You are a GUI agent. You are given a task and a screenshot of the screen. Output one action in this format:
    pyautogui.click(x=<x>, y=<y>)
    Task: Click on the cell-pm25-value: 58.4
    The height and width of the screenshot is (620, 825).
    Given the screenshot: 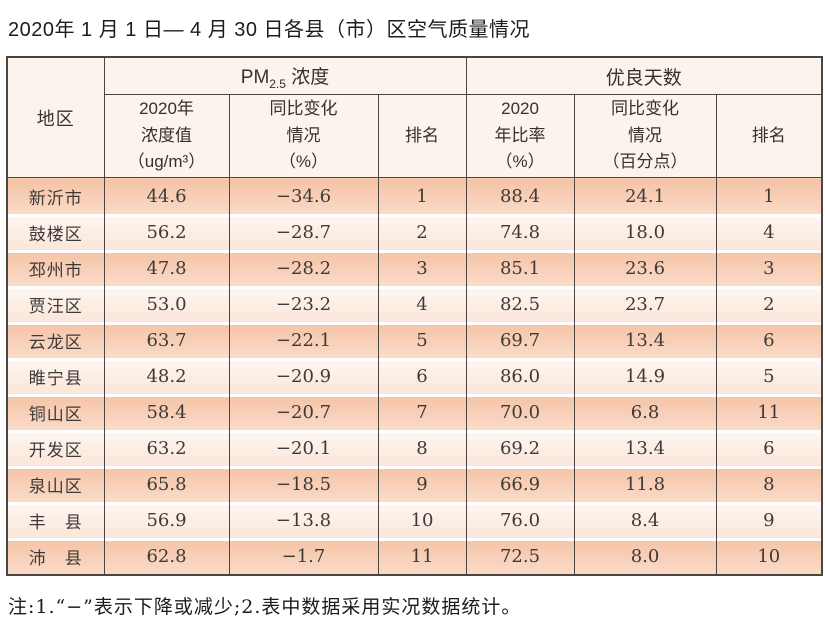 What is the action you would take?
    pyautogui.click(x=166, y=412)
    